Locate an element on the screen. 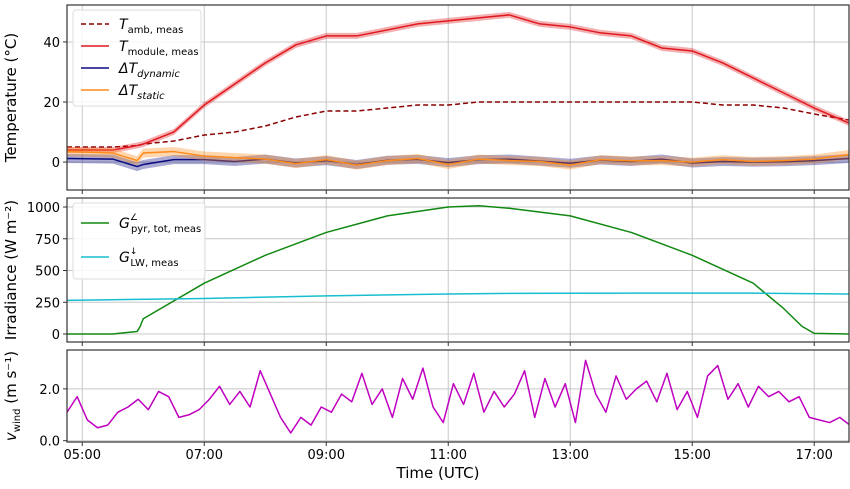 The height and width of the screenshot is (489, 850). legend-entry-Tmodule: Tmodule, meas is located at coordinates (159, 48).